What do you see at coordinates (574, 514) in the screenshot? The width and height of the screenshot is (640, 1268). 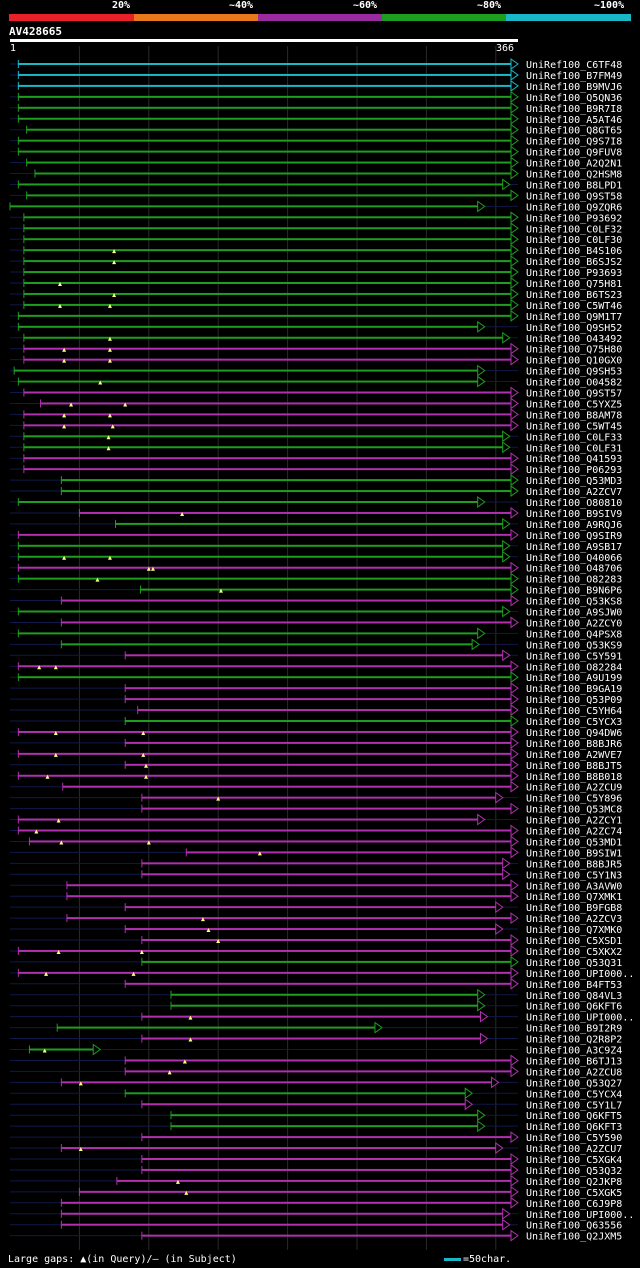 I see `hit-label: UniRef100_B9SIV9` at bounding box center [574, 514].